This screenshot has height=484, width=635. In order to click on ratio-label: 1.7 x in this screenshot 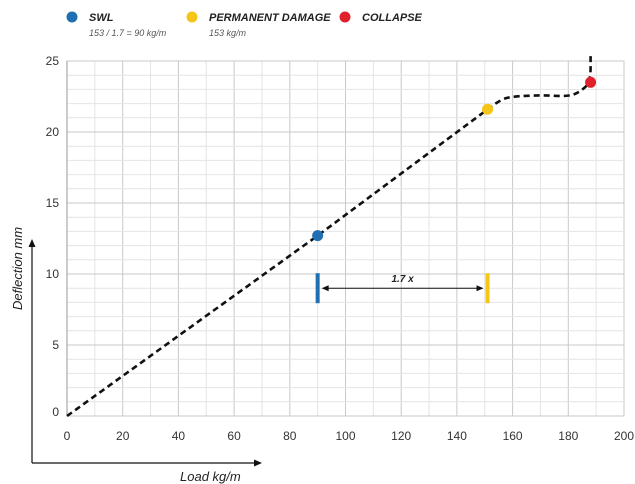, I will do `click(402, 279)`.